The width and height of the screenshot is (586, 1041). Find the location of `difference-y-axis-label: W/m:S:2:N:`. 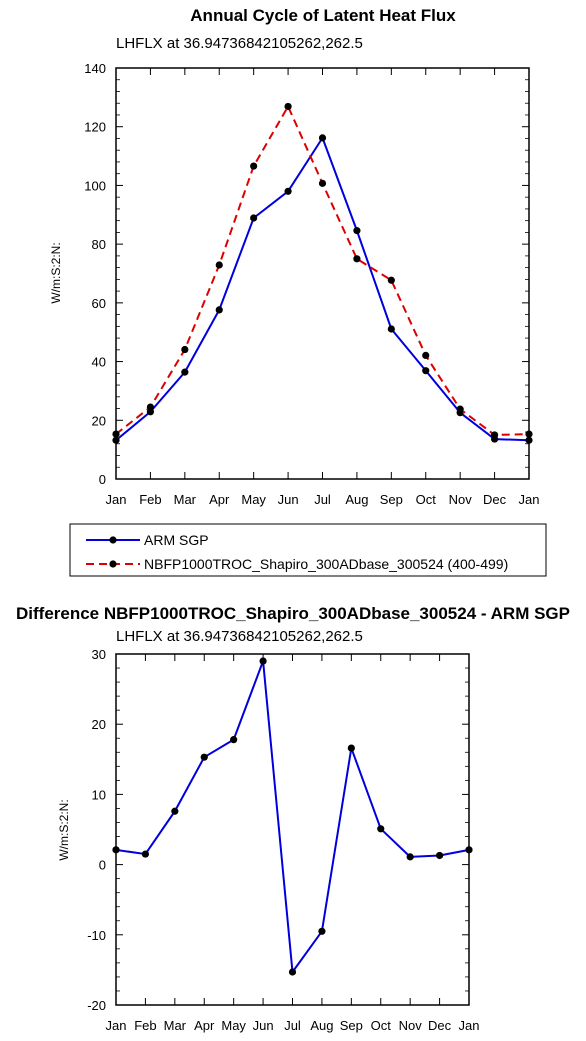

difference-y-axis-label: W/m:S:2:N: is located at coordinates (64, 829).